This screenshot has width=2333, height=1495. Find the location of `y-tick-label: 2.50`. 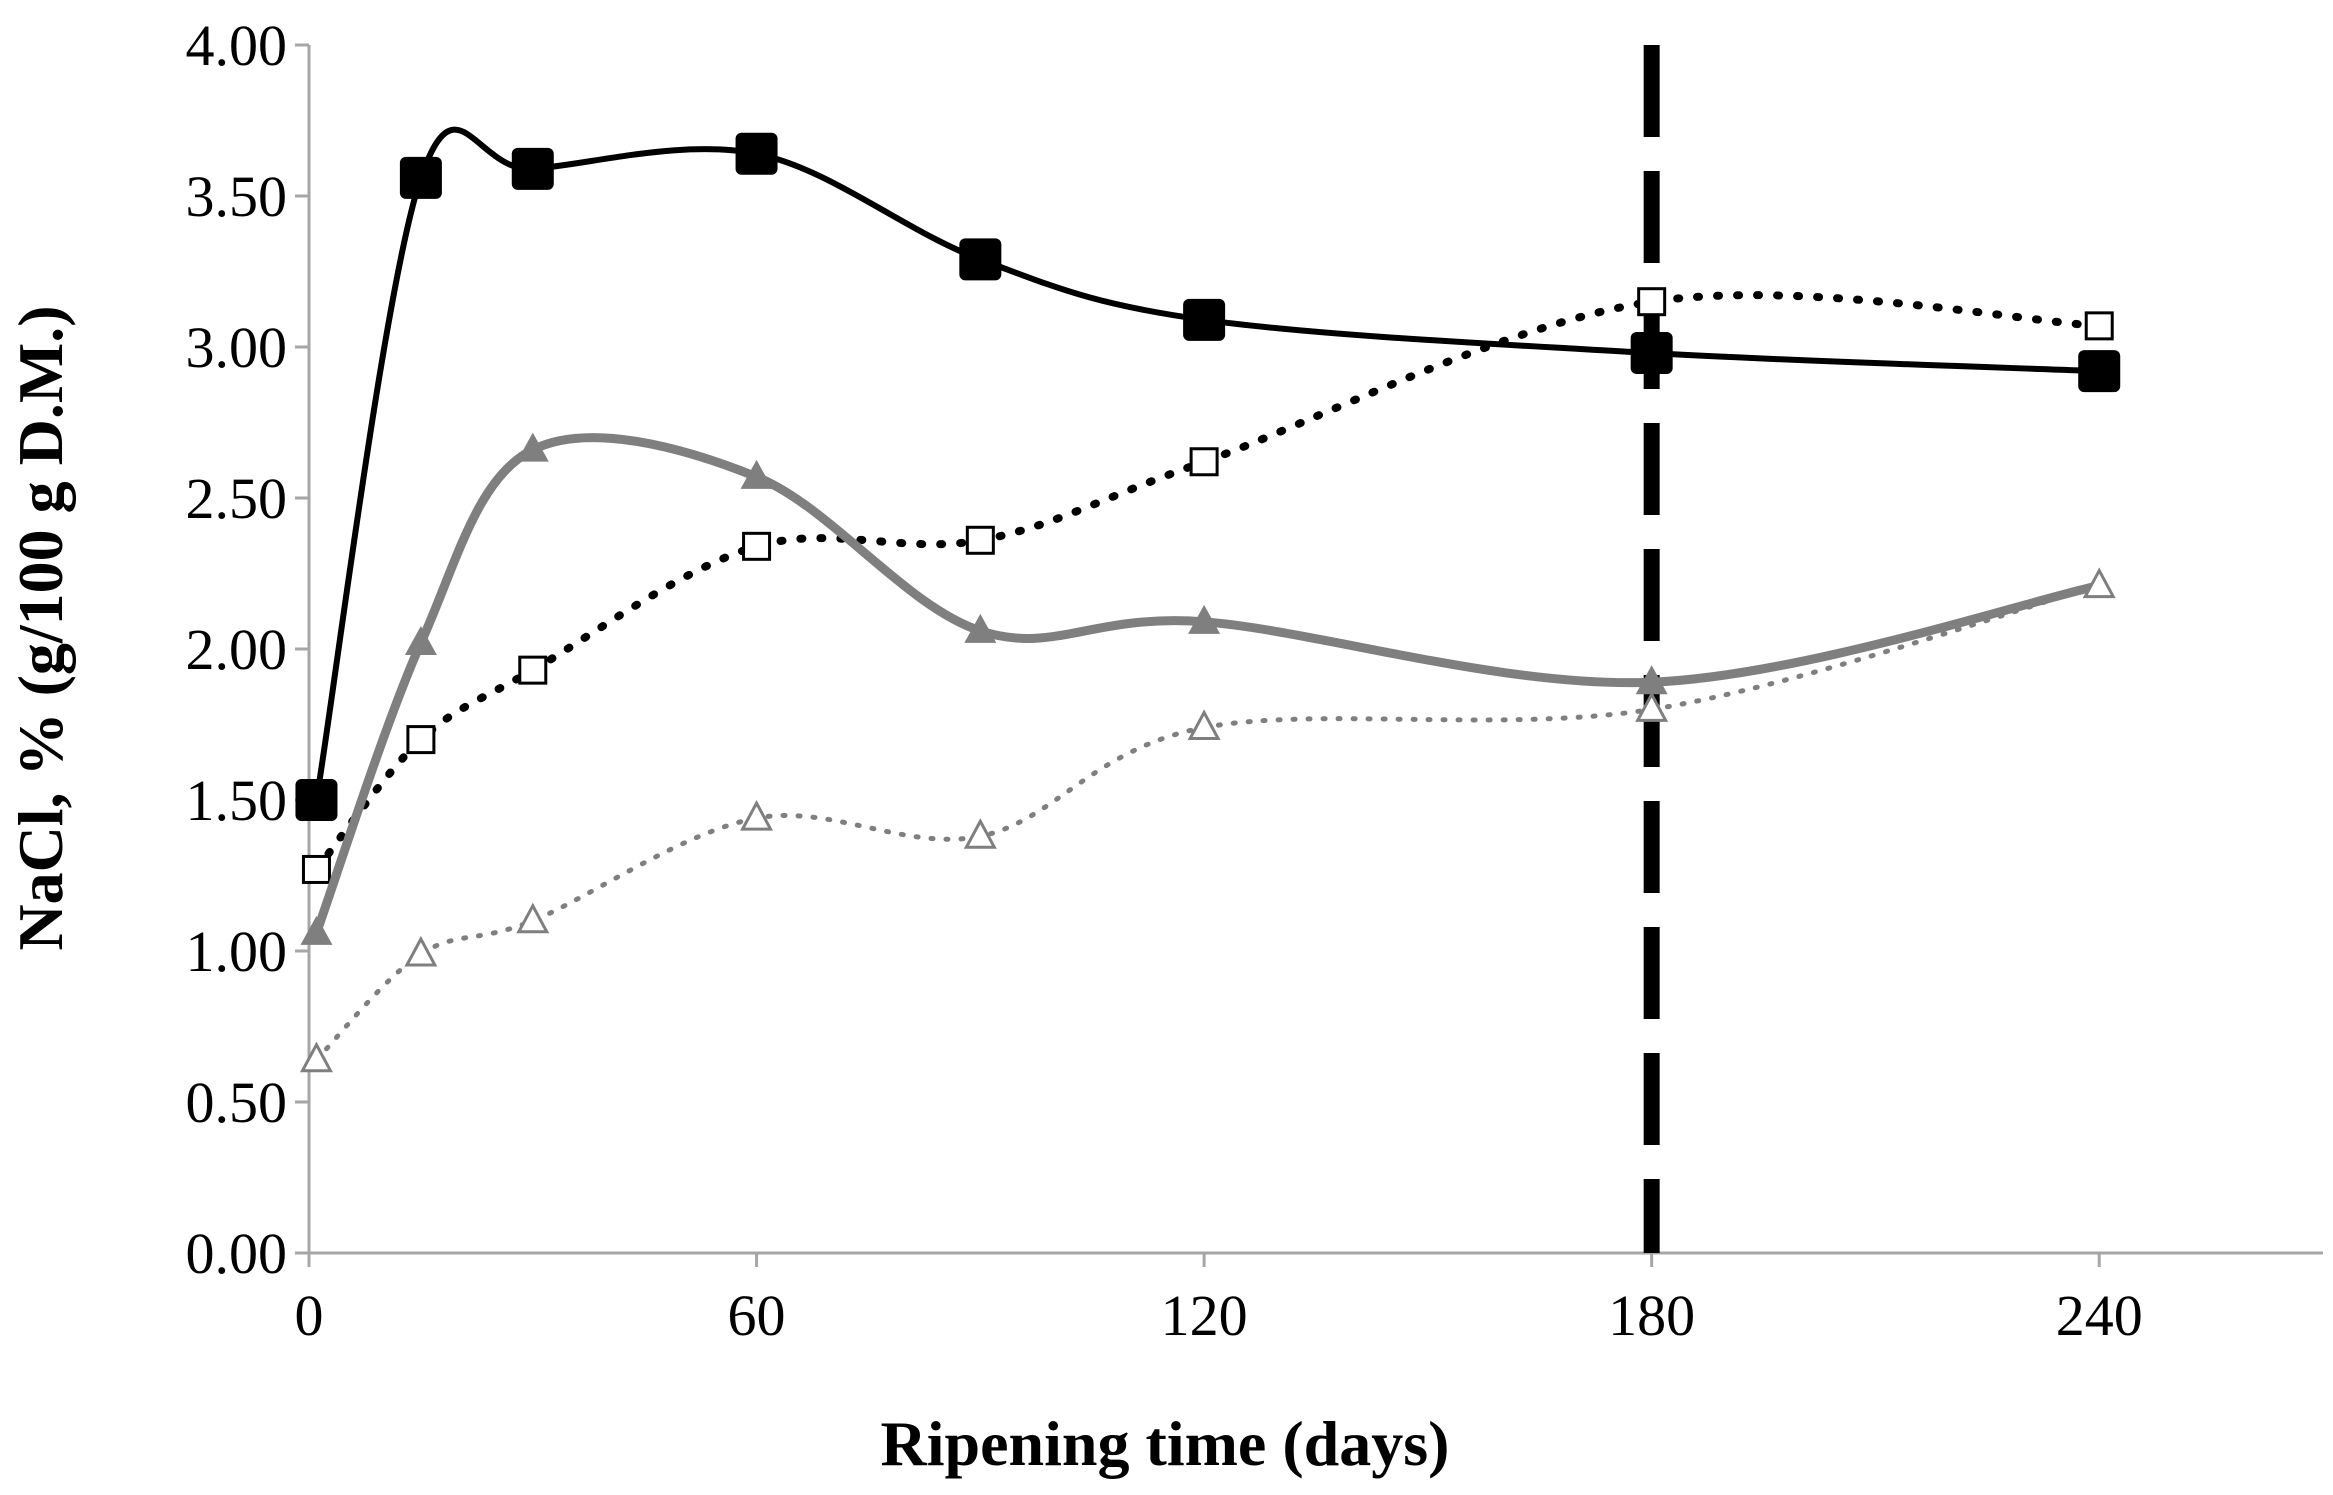

y-tick-label: 2.50 is located at coordinates (237, 498).